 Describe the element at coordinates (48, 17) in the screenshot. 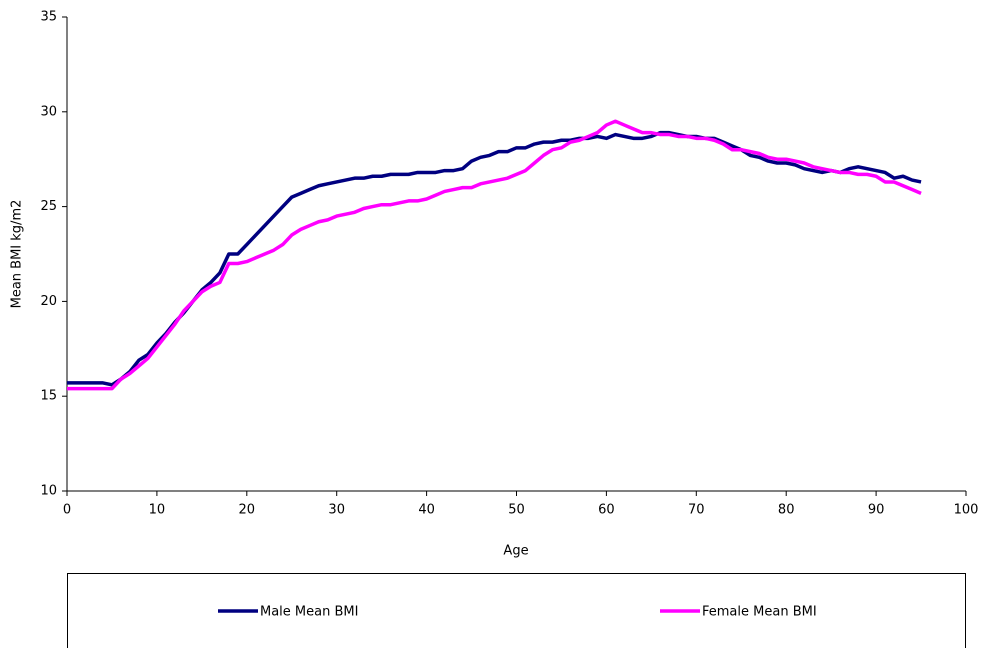

I see `y-tick-label: 35` at that location.